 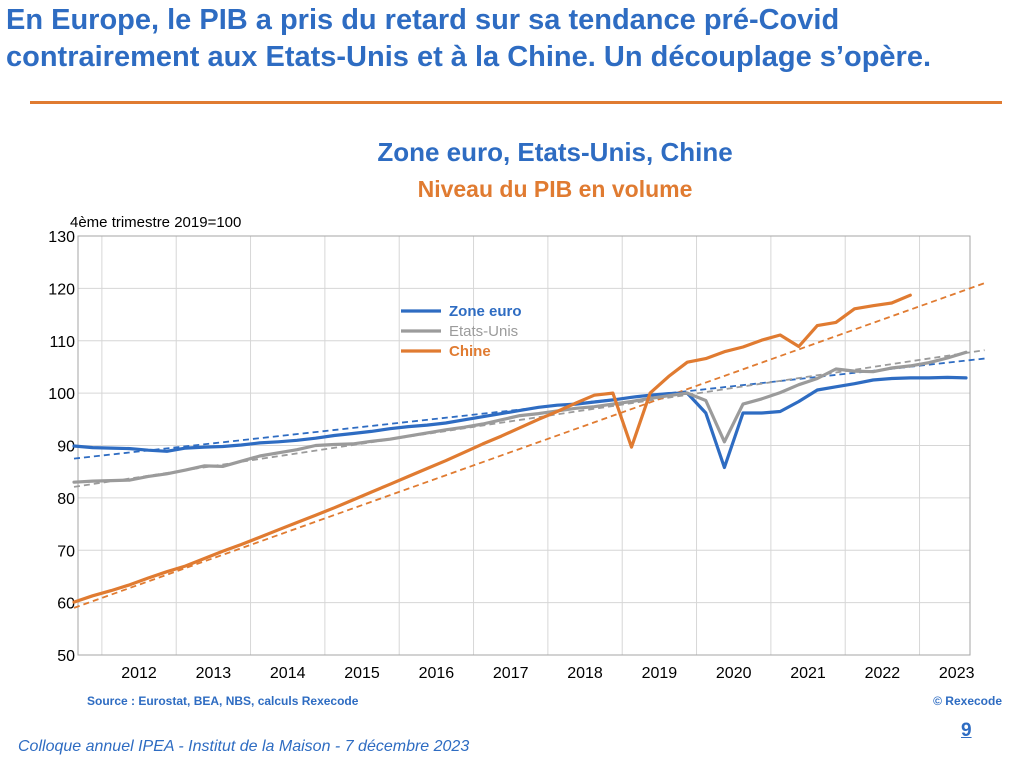 I want to click on y-axis-label: 4ème trimestre 2019=100, so click(x=156, y=222).